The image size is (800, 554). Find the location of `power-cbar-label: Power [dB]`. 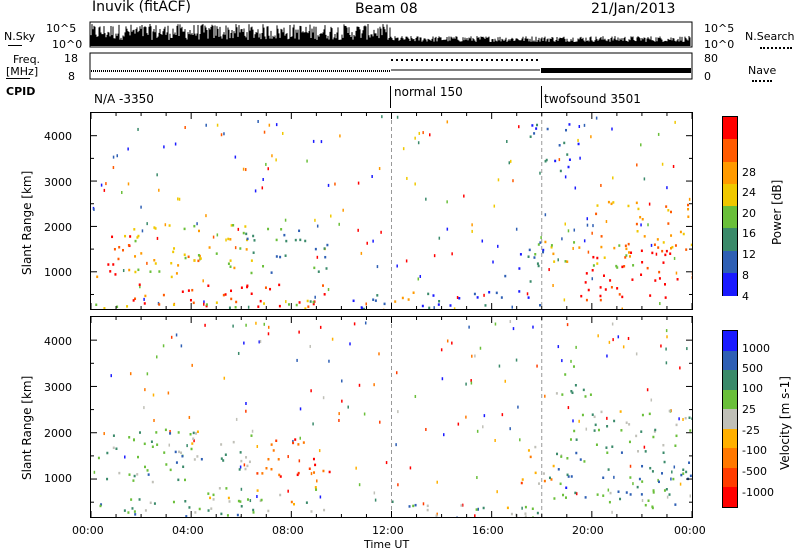

power-cbar-label: Power [dB] is located at coordinates (777, 212).